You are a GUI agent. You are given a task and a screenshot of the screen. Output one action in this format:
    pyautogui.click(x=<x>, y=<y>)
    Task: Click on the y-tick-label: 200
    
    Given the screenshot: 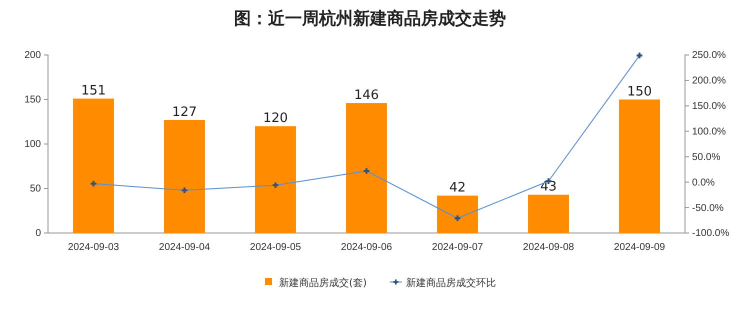 What is the action you would take?
    pyautogui.click(x=33, y=56)
    